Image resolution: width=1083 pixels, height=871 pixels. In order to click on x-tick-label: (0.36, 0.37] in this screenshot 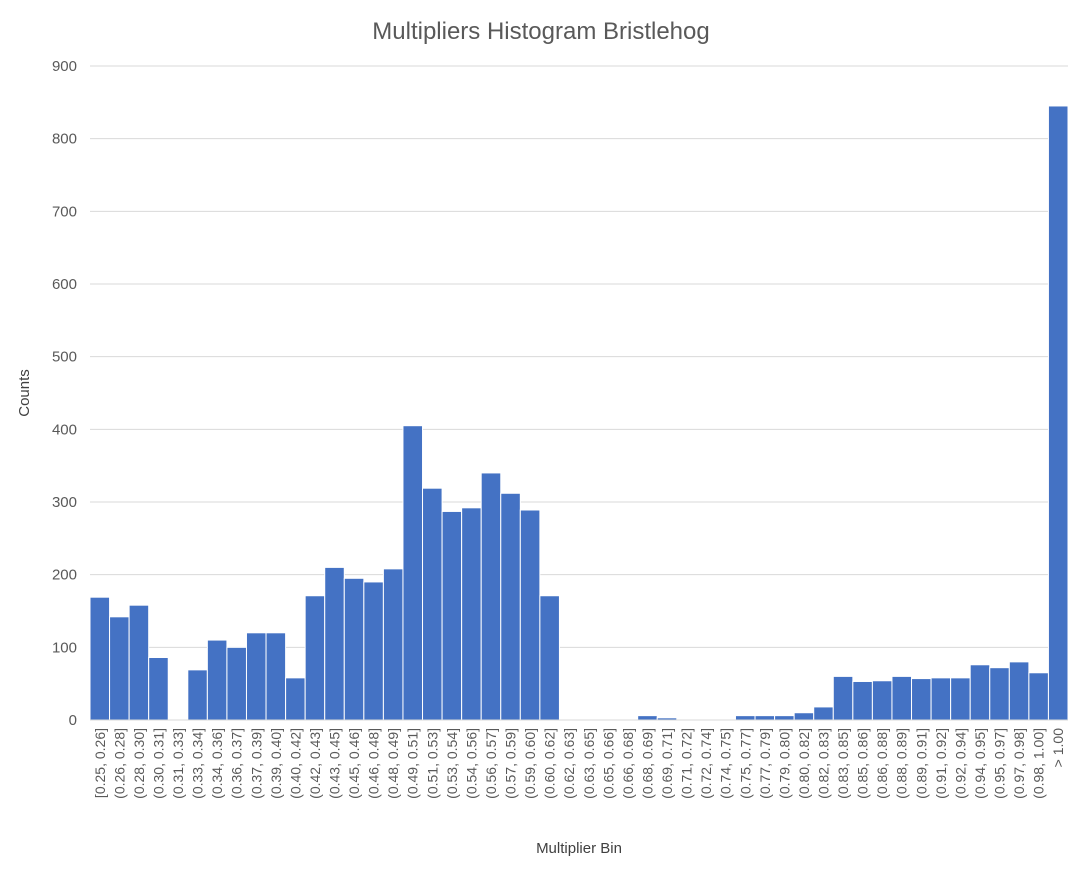, I will do `click(237, 763)`.